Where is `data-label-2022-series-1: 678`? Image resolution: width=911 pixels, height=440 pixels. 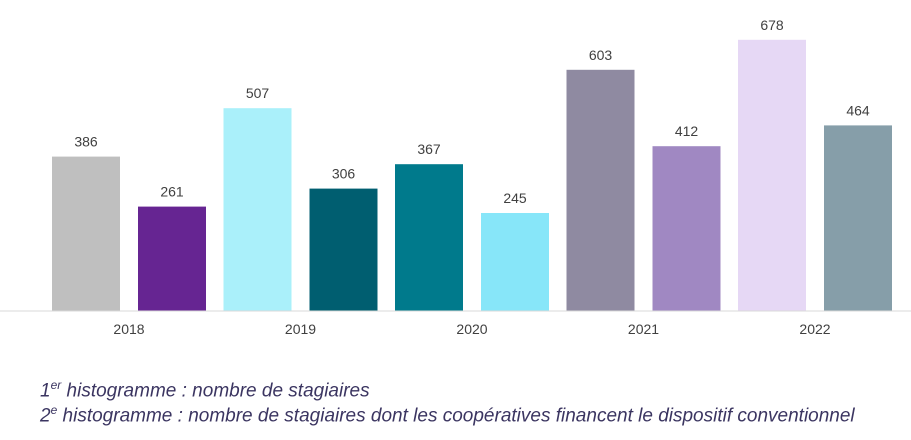 data-label-2022-series-1: 678 is located at coordinates (772, 25).